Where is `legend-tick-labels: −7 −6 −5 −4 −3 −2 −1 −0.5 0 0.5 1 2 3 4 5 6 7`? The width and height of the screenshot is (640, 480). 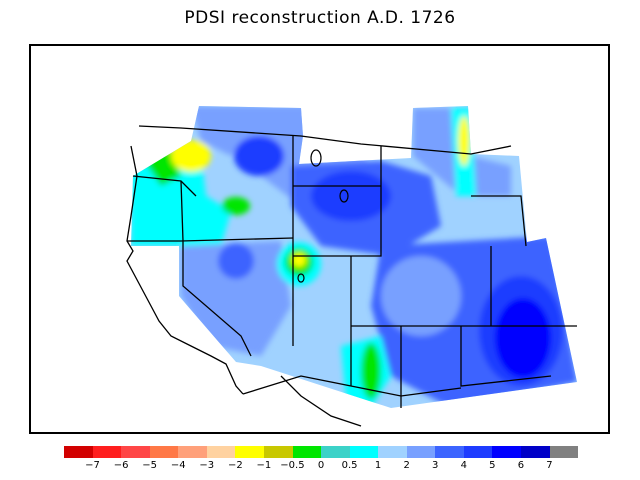
legend-tick-labels: −7 −6 −5 −4 −3 −2 −1 −0.5 0 0.5 1 2 3 4 5 6 7 is located at coordinates (321, 467).